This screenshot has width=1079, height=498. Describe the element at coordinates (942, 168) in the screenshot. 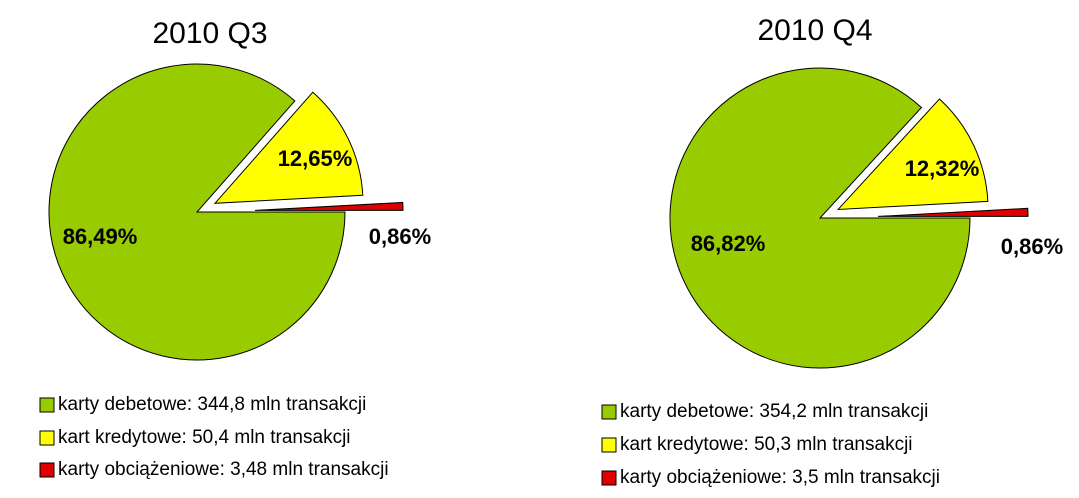

I see `value-label: 12,32%` at that location.